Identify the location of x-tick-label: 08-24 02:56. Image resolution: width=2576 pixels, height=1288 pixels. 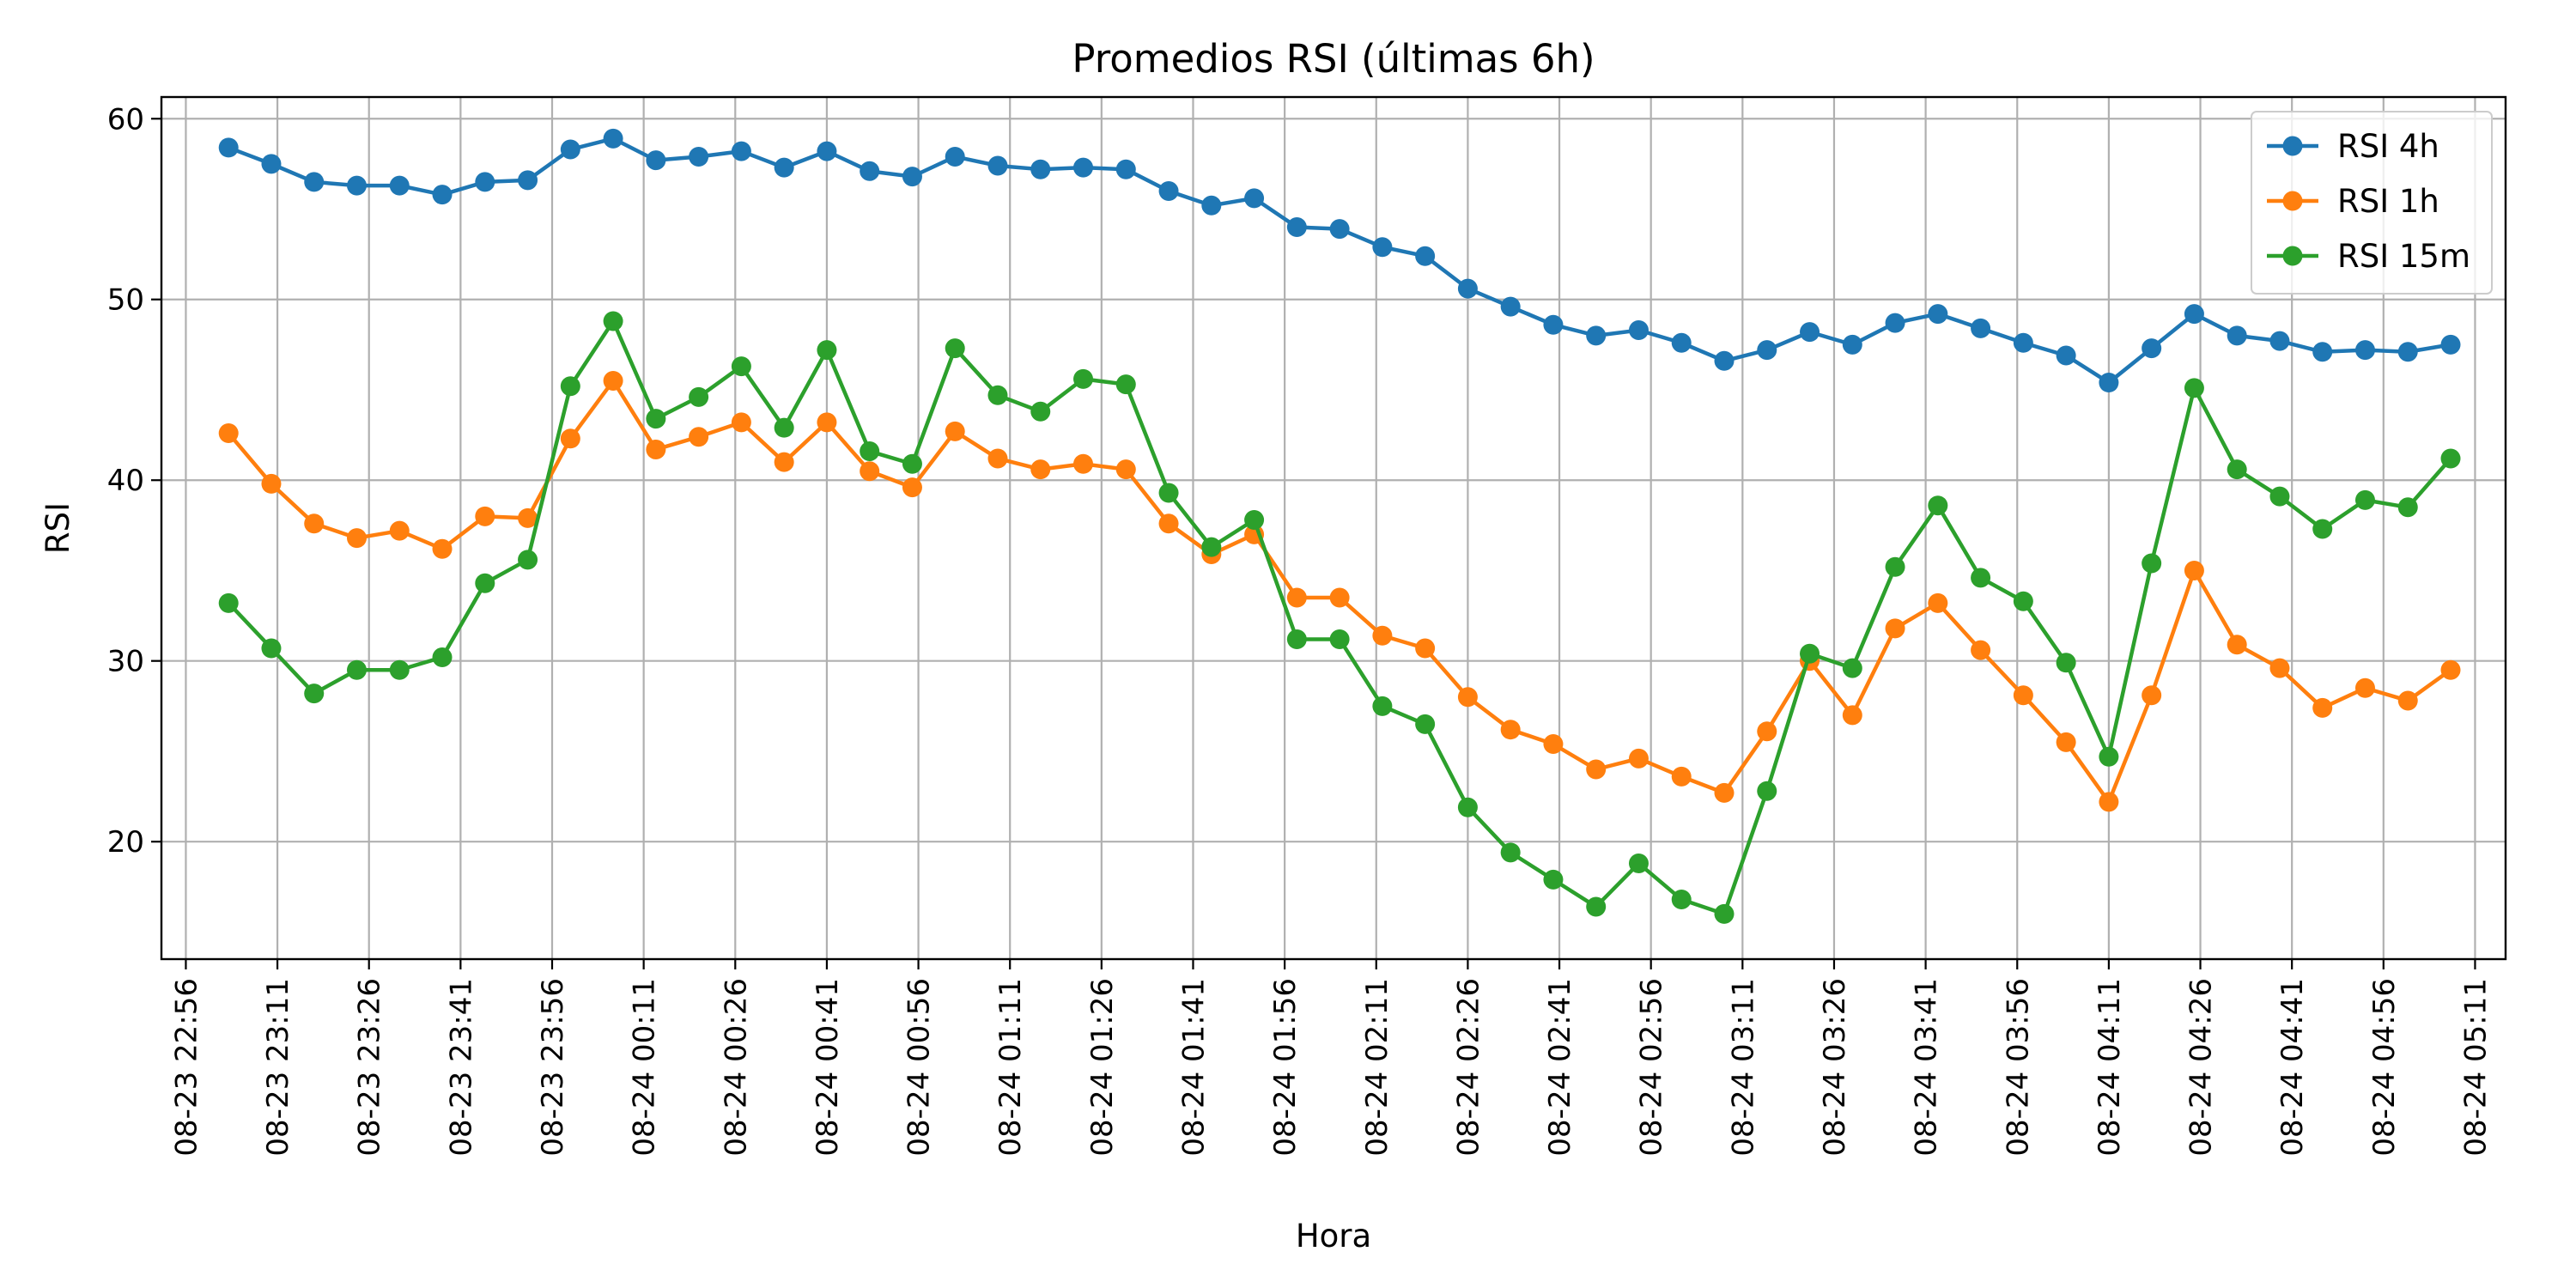
(1652, 1067).